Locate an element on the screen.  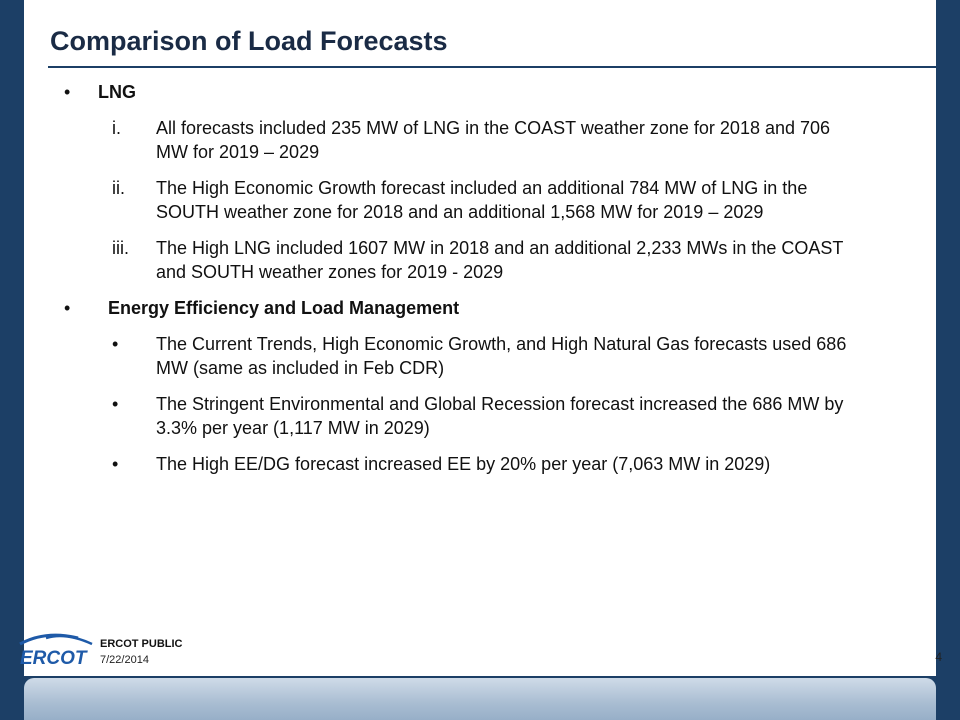
classification-label: ERCOT PUBLIC is located at coordinates (141, 644).